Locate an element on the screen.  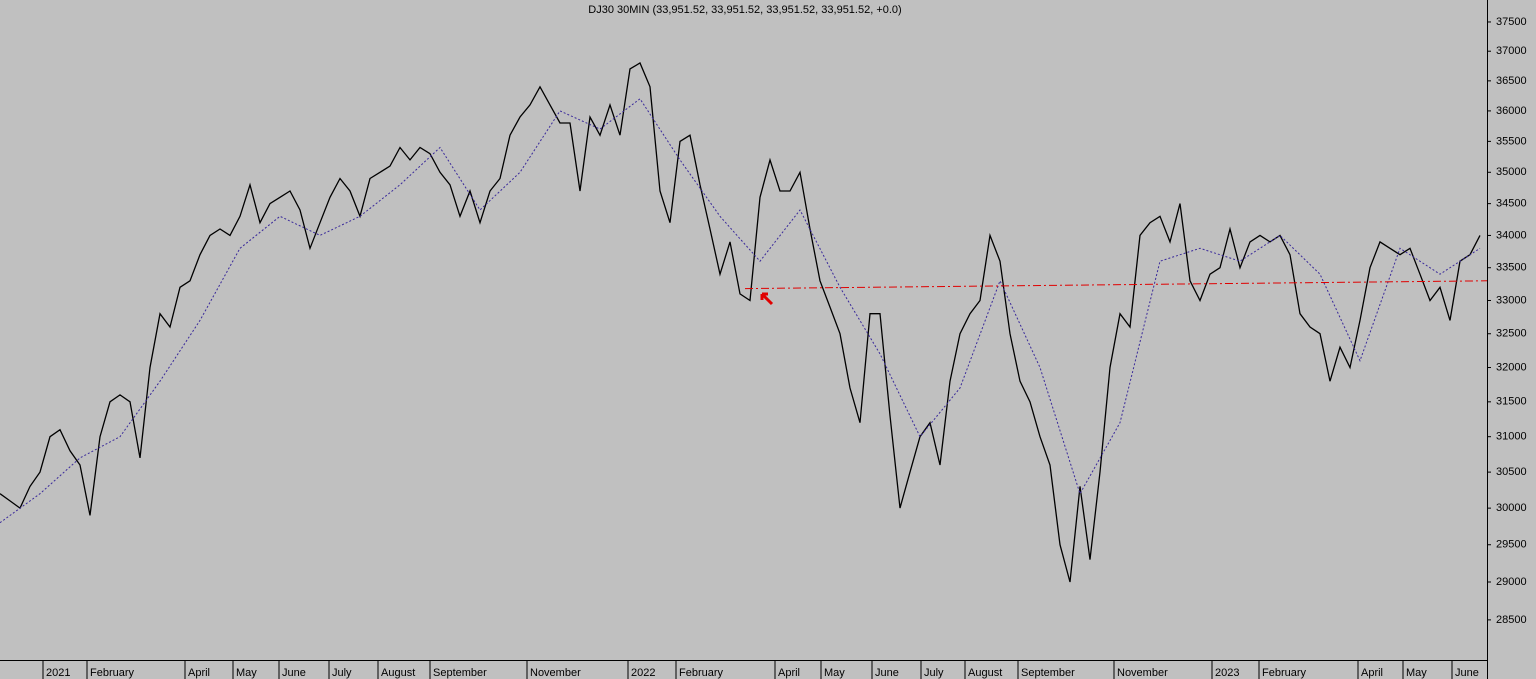
x-tick-label: 2022 is located at coordinates (643, 673).